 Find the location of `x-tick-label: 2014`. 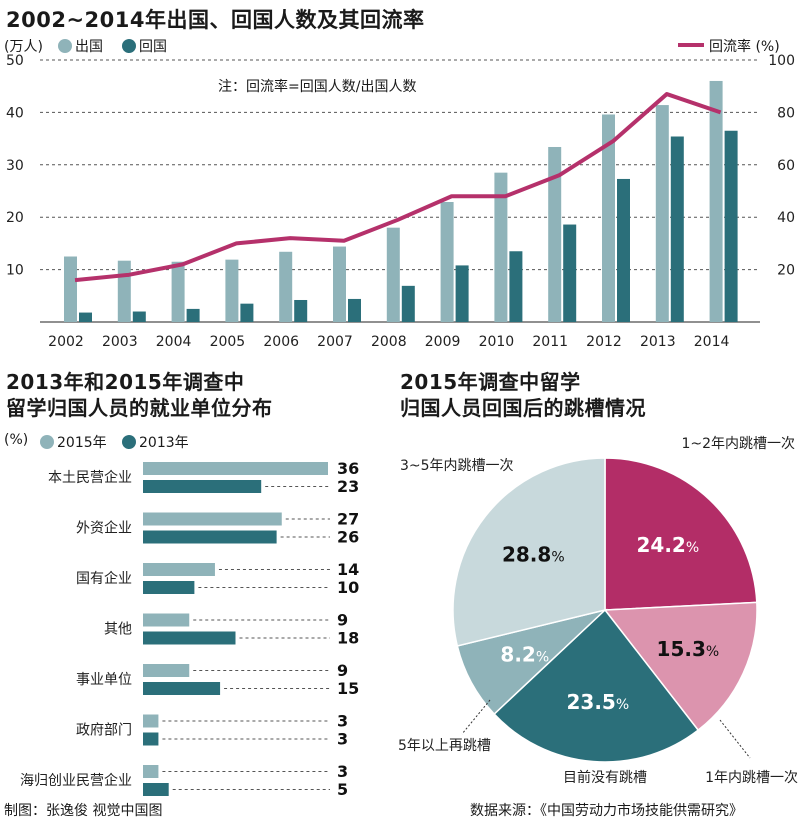

x-tick-label: 2014 is located at coordinates (712, 342).